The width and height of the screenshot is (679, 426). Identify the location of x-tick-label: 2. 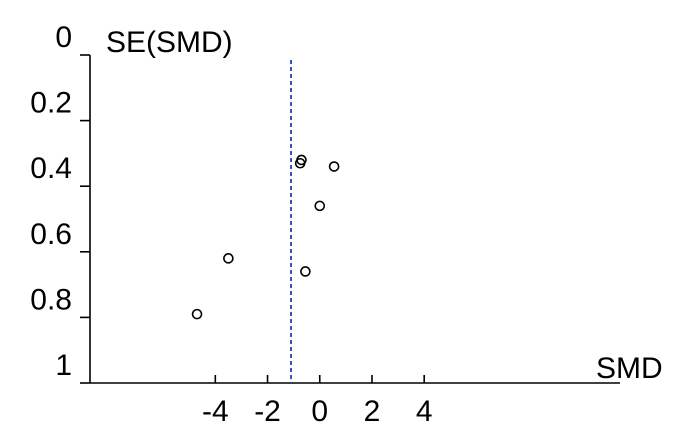
(372, 410).